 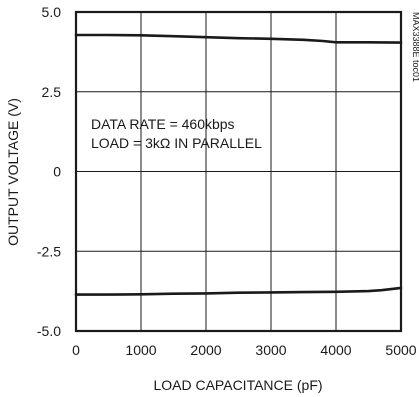 I want to click on y-tick-label: 5.0, so click(x=52, y=12).